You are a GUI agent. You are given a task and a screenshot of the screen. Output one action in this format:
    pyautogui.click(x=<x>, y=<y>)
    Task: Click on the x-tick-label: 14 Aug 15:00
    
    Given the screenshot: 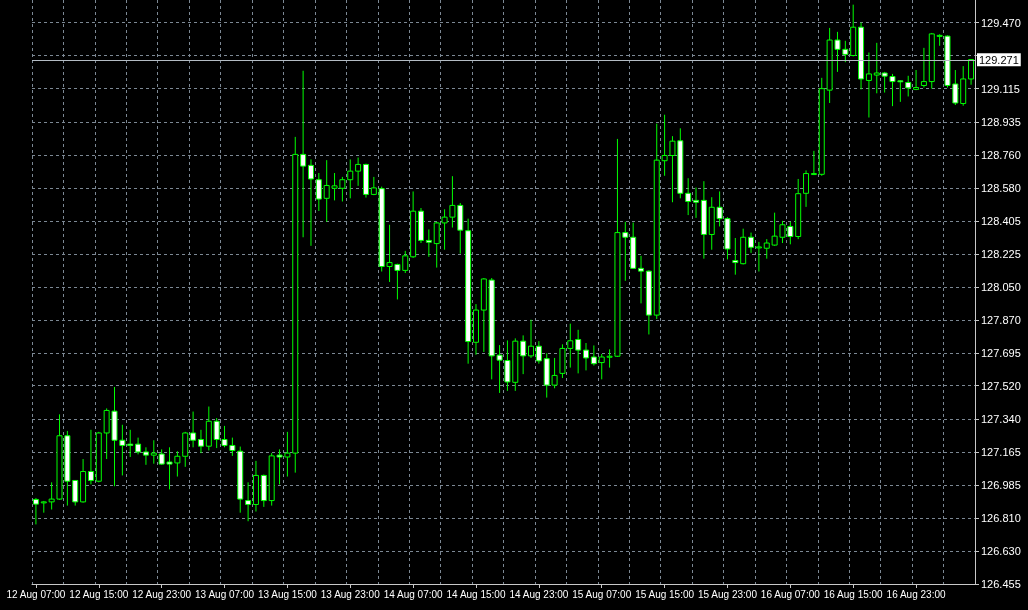 What is the action you would take?
    pyautogui.click(x=476, y=594)
    